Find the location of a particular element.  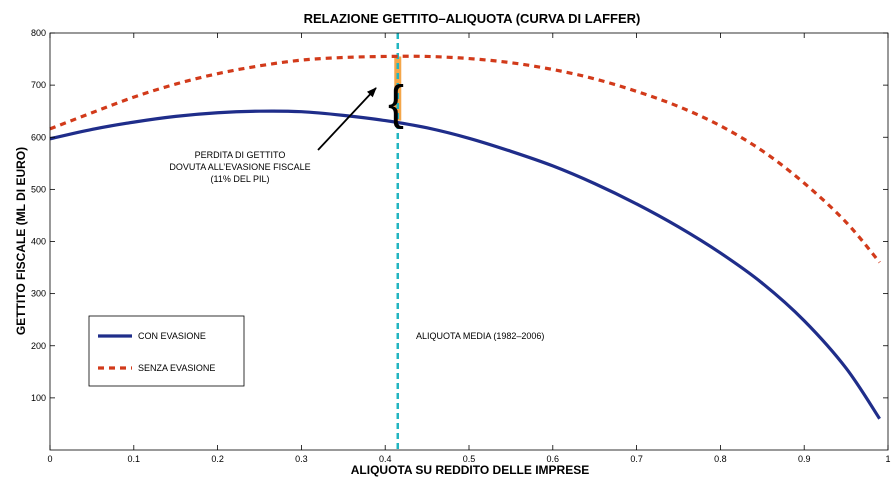

x-tick-label: 0.4 is located at coordinates (385, 459).